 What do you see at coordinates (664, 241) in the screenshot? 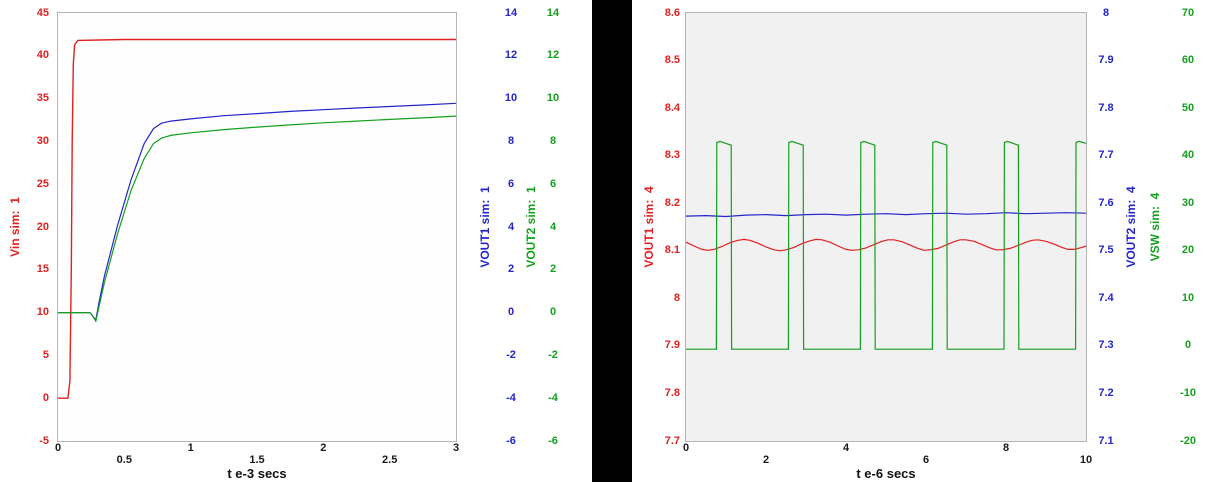
I see `y-axis-ticks-vout1-right-chart: 8.6 8.5 8.4 8.3 8.2 8.1 8 7.9 7.8 7.7` at bounding box center [664, 241].